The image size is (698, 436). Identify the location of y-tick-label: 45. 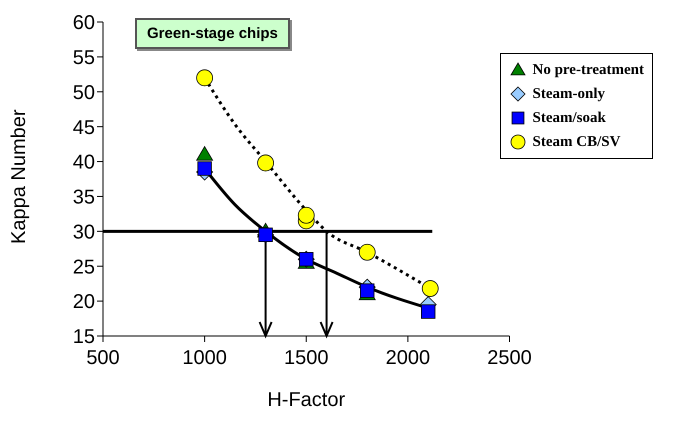
(83, 127).